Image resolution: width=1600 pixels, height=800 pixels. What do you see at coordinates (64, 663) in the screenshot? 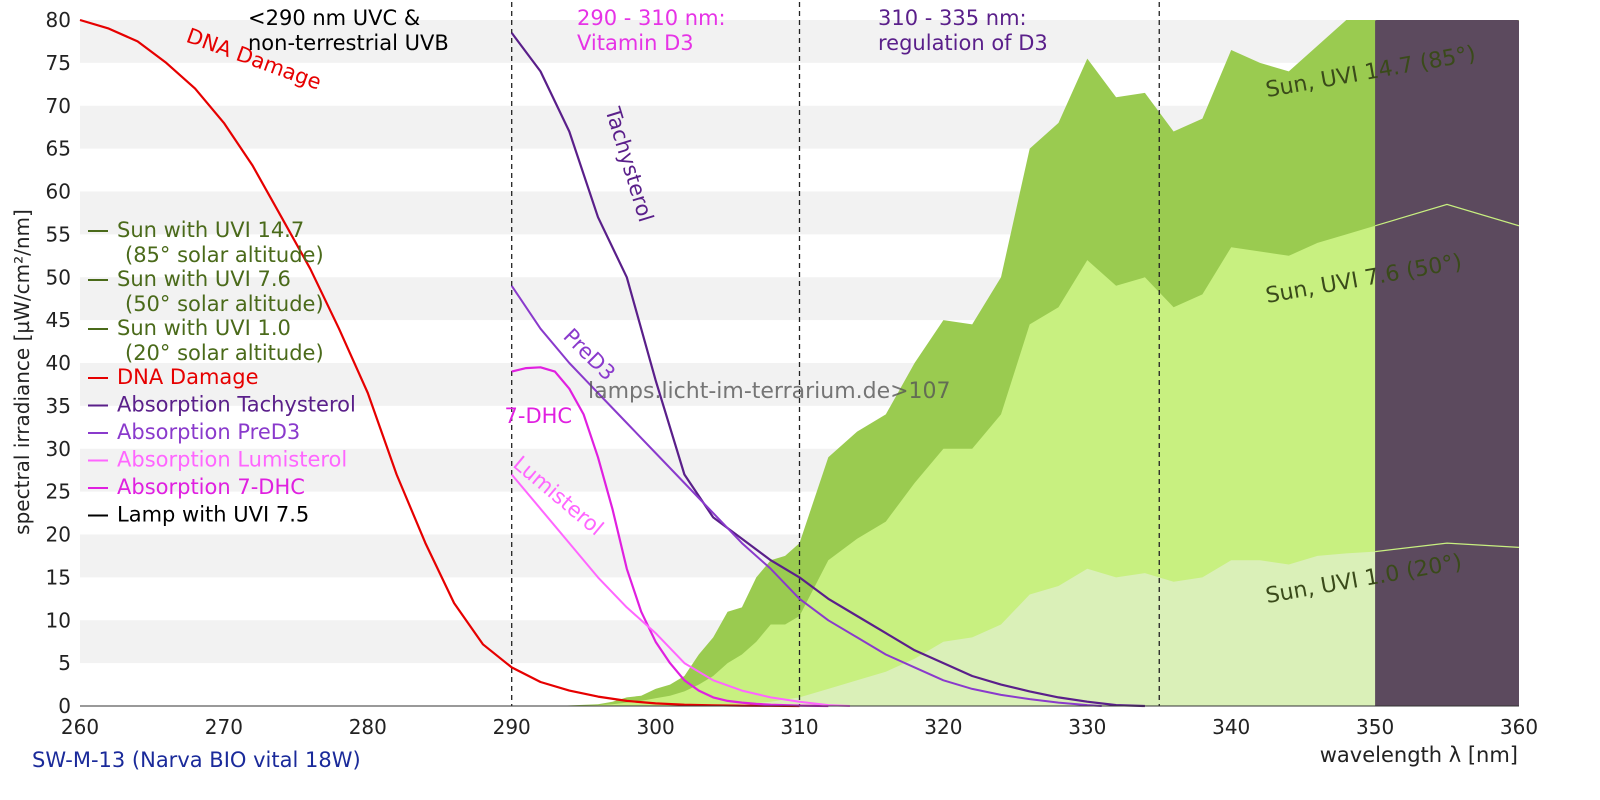
I see `y-tick-label: 5` at bounding box center [64, 663].